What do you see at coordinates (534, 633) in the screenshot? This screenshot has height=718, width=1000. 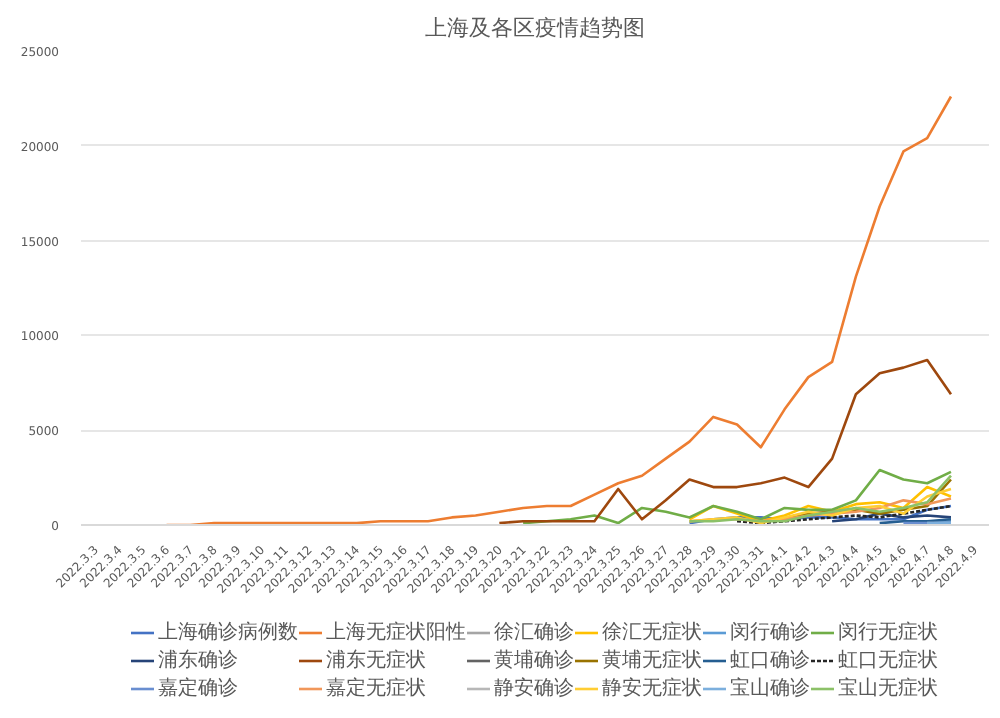 I see `legend-label: 徐汇确诊` at bounding box center [534, 633].